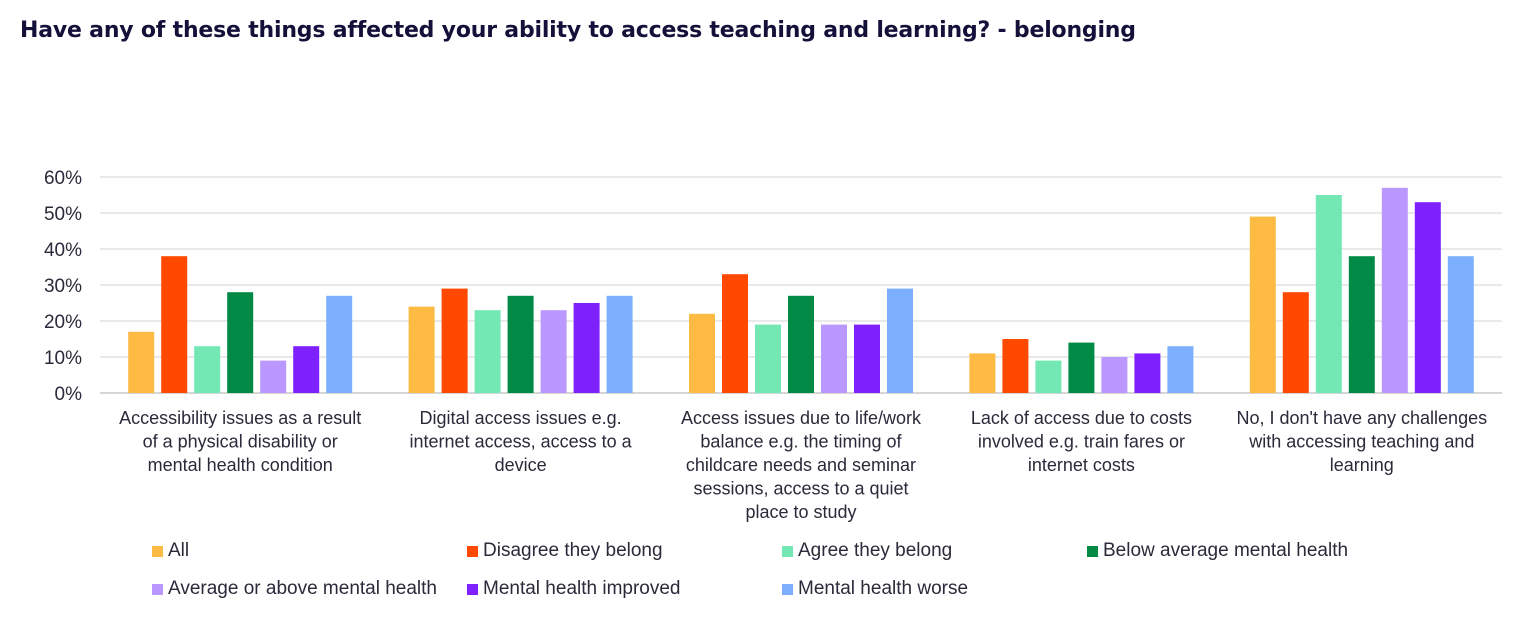 The height and width of the screenshot is (631, 1536). What do you see at coordinates (63, 178) in the screenshot?
I see `y-tick-label: 60%` at bounding box center [63, 178].